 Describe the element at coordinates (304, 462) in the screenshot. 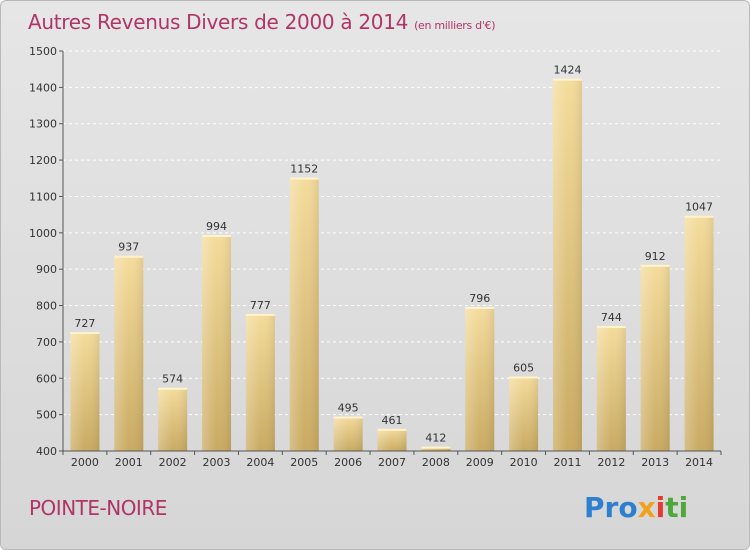

I see `x-tick-label: 2005` at that location.